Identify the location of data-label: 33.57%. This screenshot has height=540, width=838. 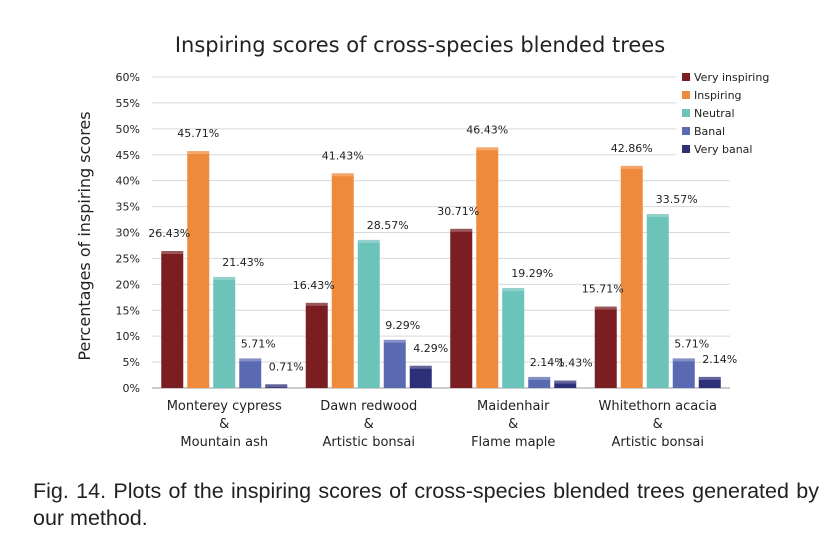
(677, 199).